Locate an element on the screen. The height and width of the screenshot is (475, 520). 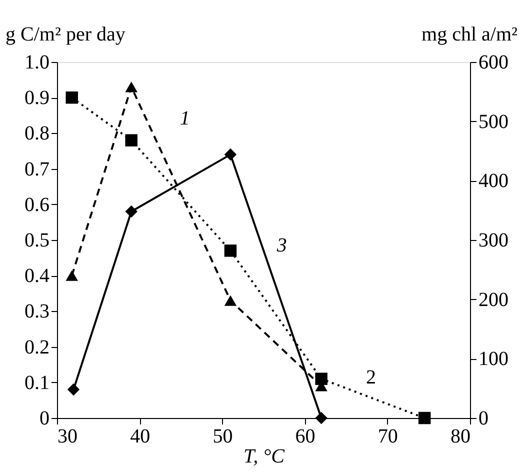
y-tick-label: 0 is located at coordinates (45, 419).